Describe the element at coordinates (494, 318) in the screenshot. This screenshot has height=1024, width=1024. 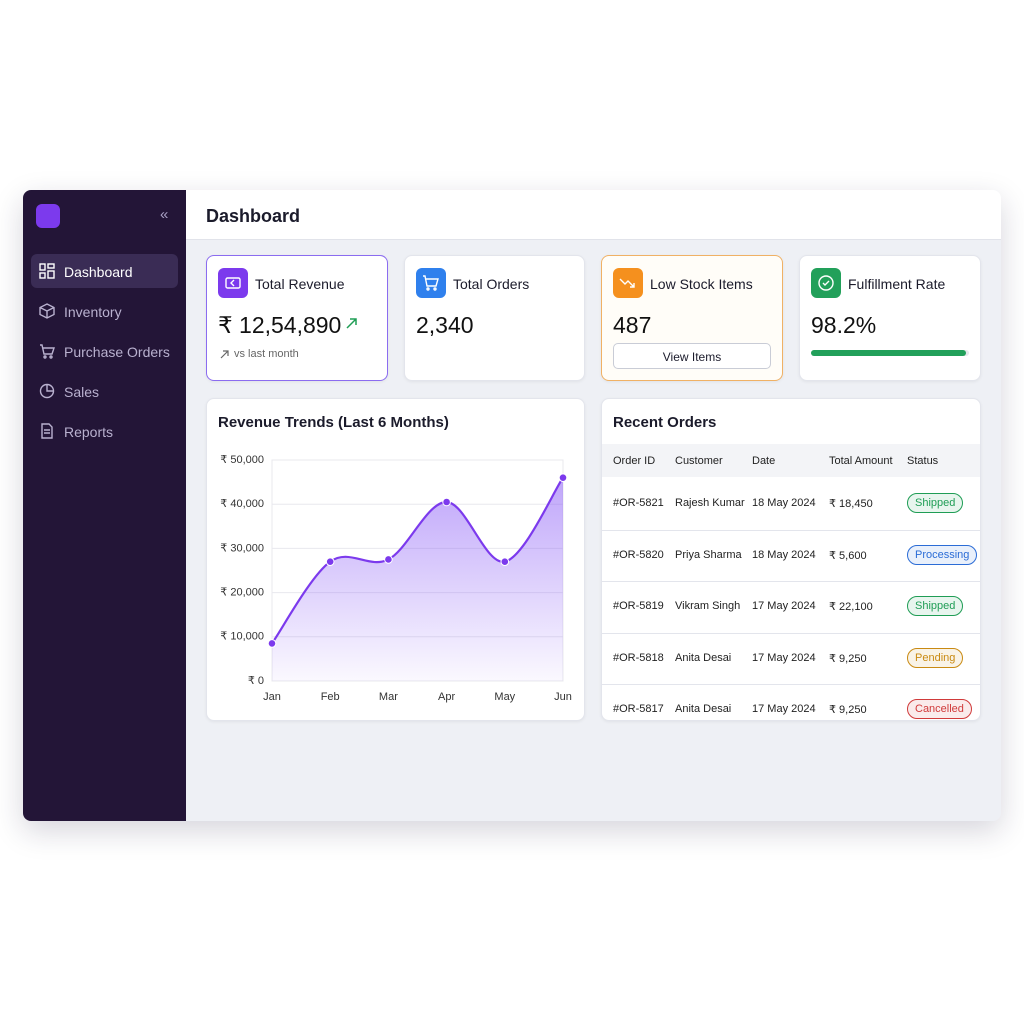
I see `kpi-card: Total Orders 2,340` at that location.